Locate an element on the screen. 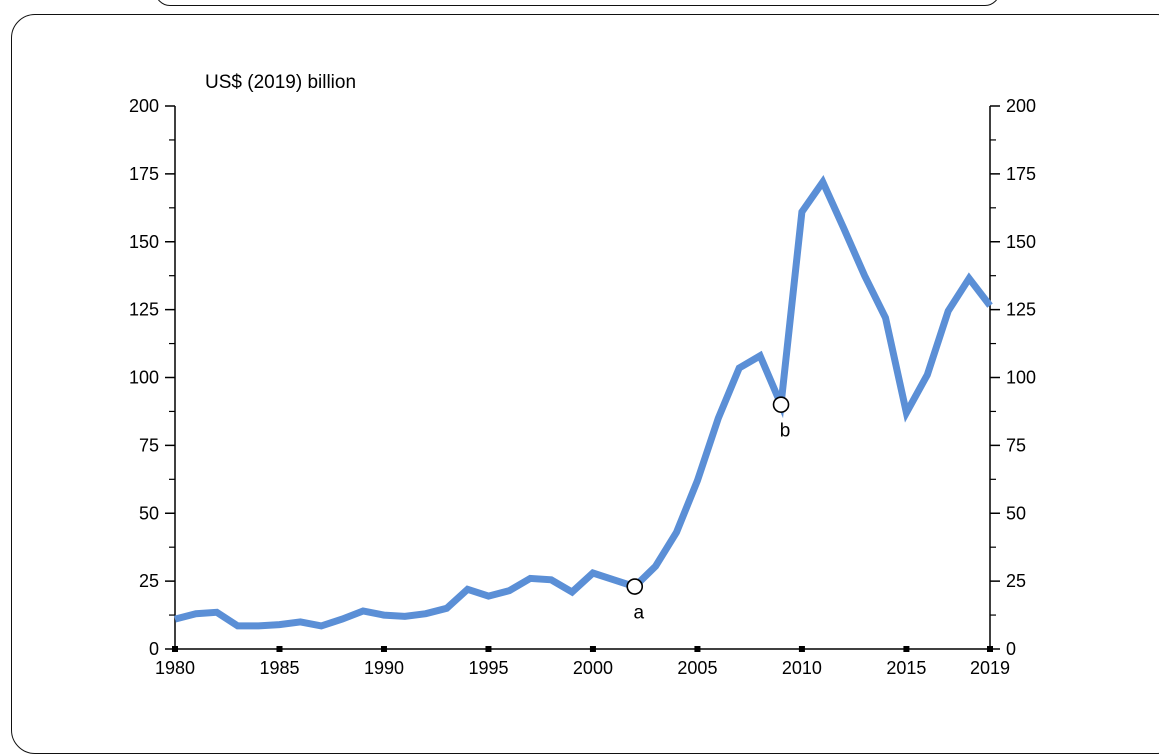 This screenshot has width=1159, height=754. y-tick-label-left: 175 is located at coordinates (144, 174).